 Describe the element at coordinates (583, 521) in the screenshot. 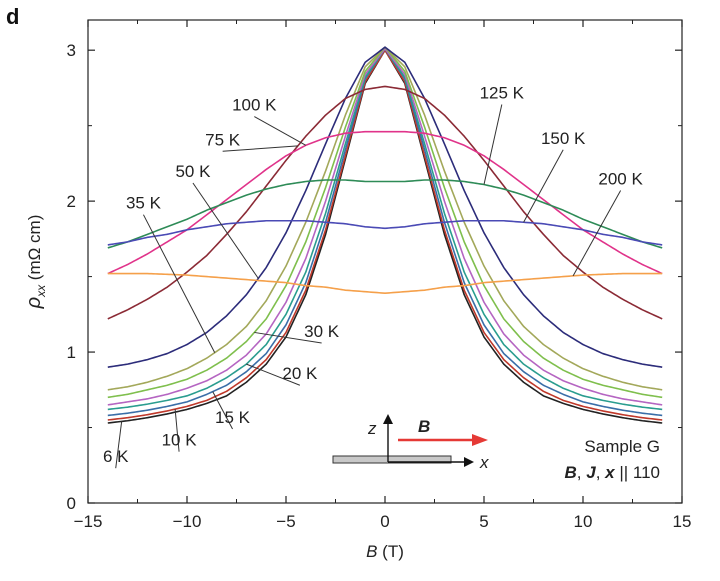

I see `x-tick-label-5: 10` at that location.